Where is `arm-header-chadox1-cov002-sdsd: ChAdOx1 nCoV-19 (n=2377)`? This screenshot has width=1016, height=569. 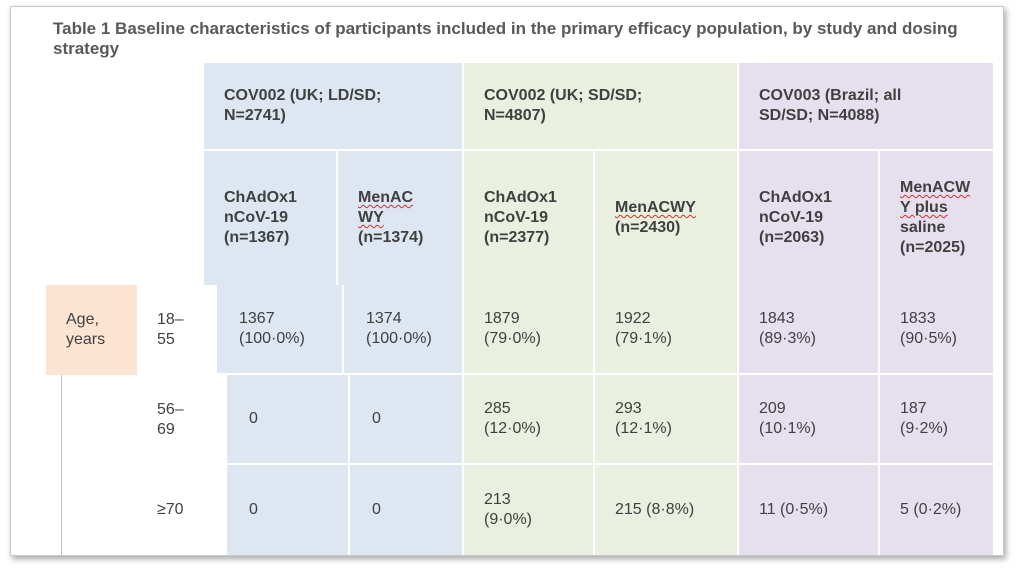
arm-header-chadox1-cov002-sdsd: ChAdOx1 nCoV-19 (n=2377) is located at coordinates (529, 218).